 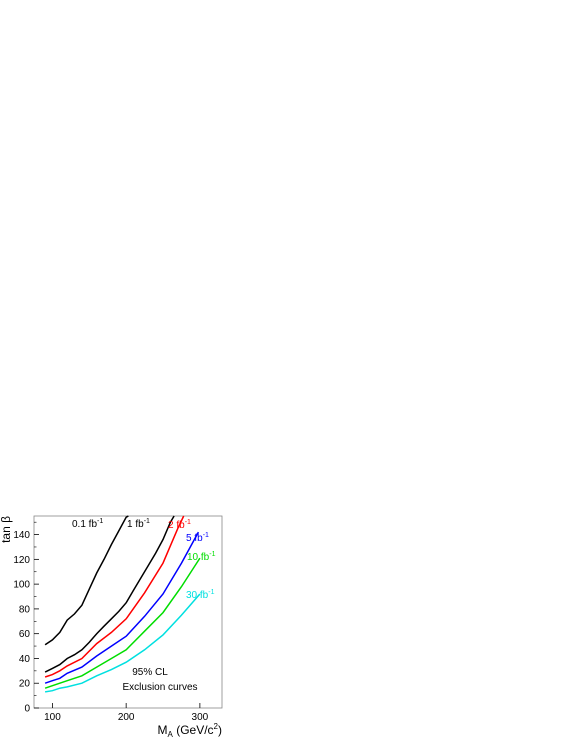 What do you see at coordinates (200, 595) in the screenshot?
I see `series-label-5: 30 fb-1` at bounding box center [200, 595].